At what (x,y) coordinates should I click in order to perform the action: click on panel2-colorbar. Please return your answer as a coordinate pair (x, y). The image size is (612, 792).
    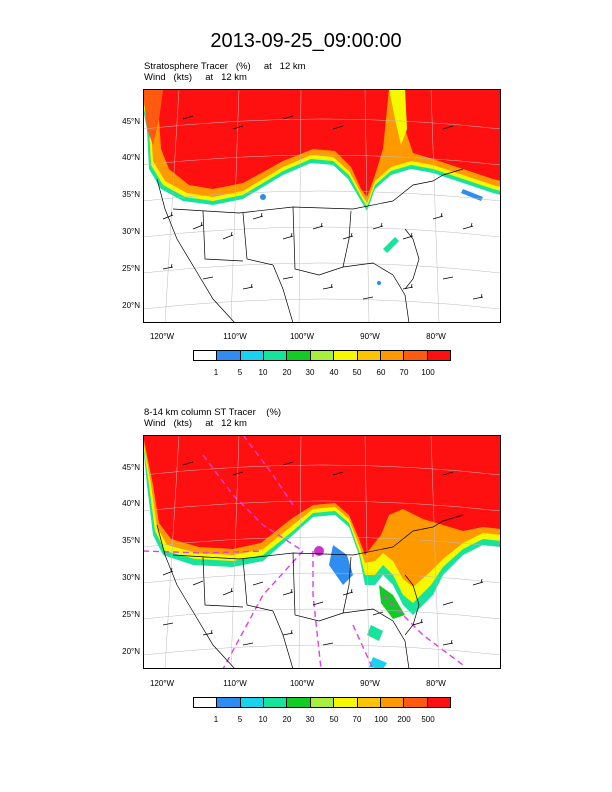
    Looking at the image, I should click on (322, 702).